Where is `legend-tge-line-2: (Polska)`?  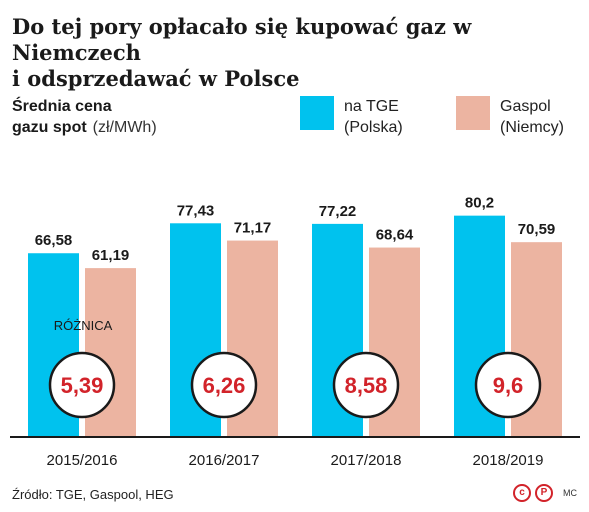
legend-tge-line-2: (Polska) is located at coordinates (373, 127).